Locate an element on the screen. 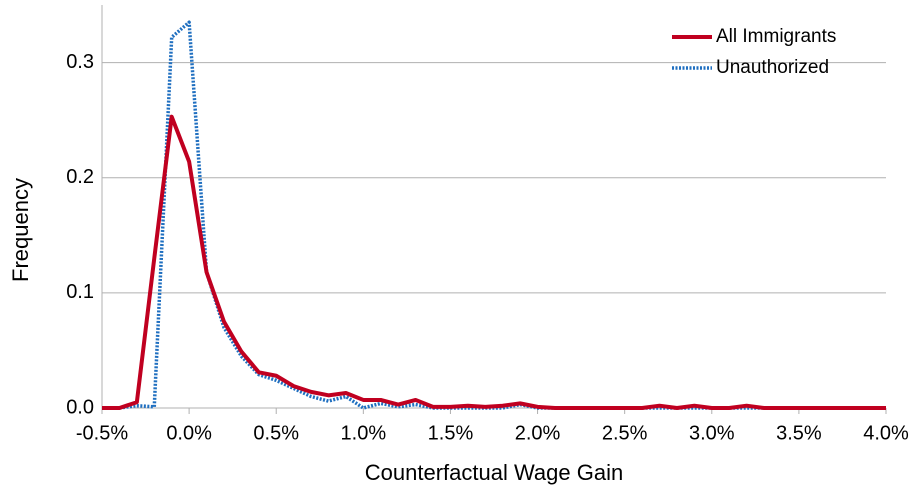  x-tick-label: 3.0% is located at coordinates (712, 433).